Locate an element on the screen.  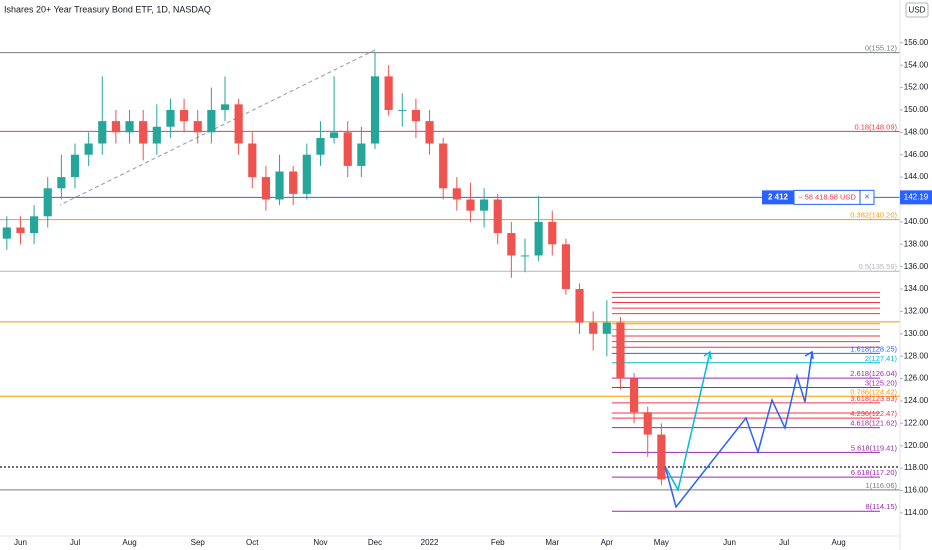
y-tick-label: 130.00 is located at coordinates (916, 333).